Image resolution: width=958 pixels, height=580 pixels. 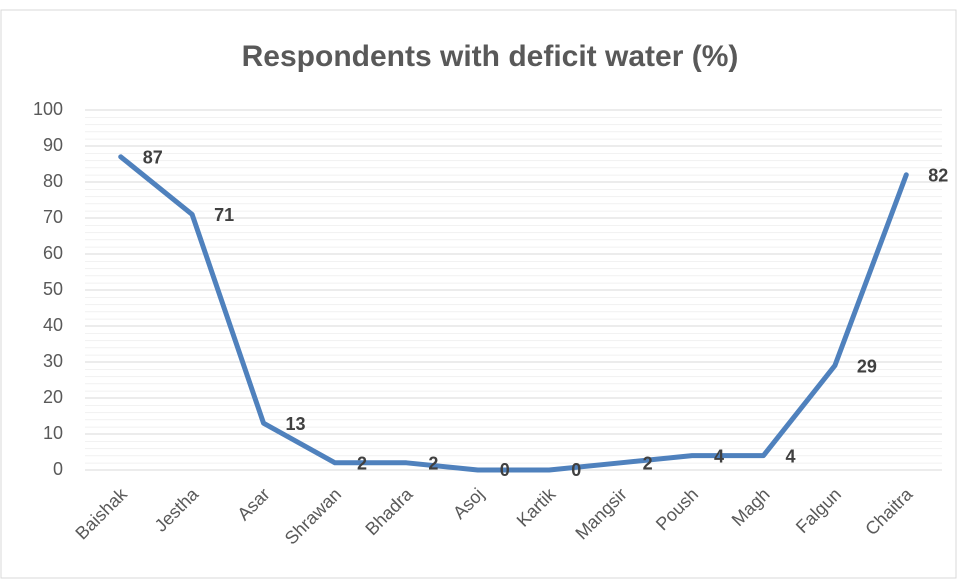 I want to click on y-tick-label: 60, so click(x=53, y=253).